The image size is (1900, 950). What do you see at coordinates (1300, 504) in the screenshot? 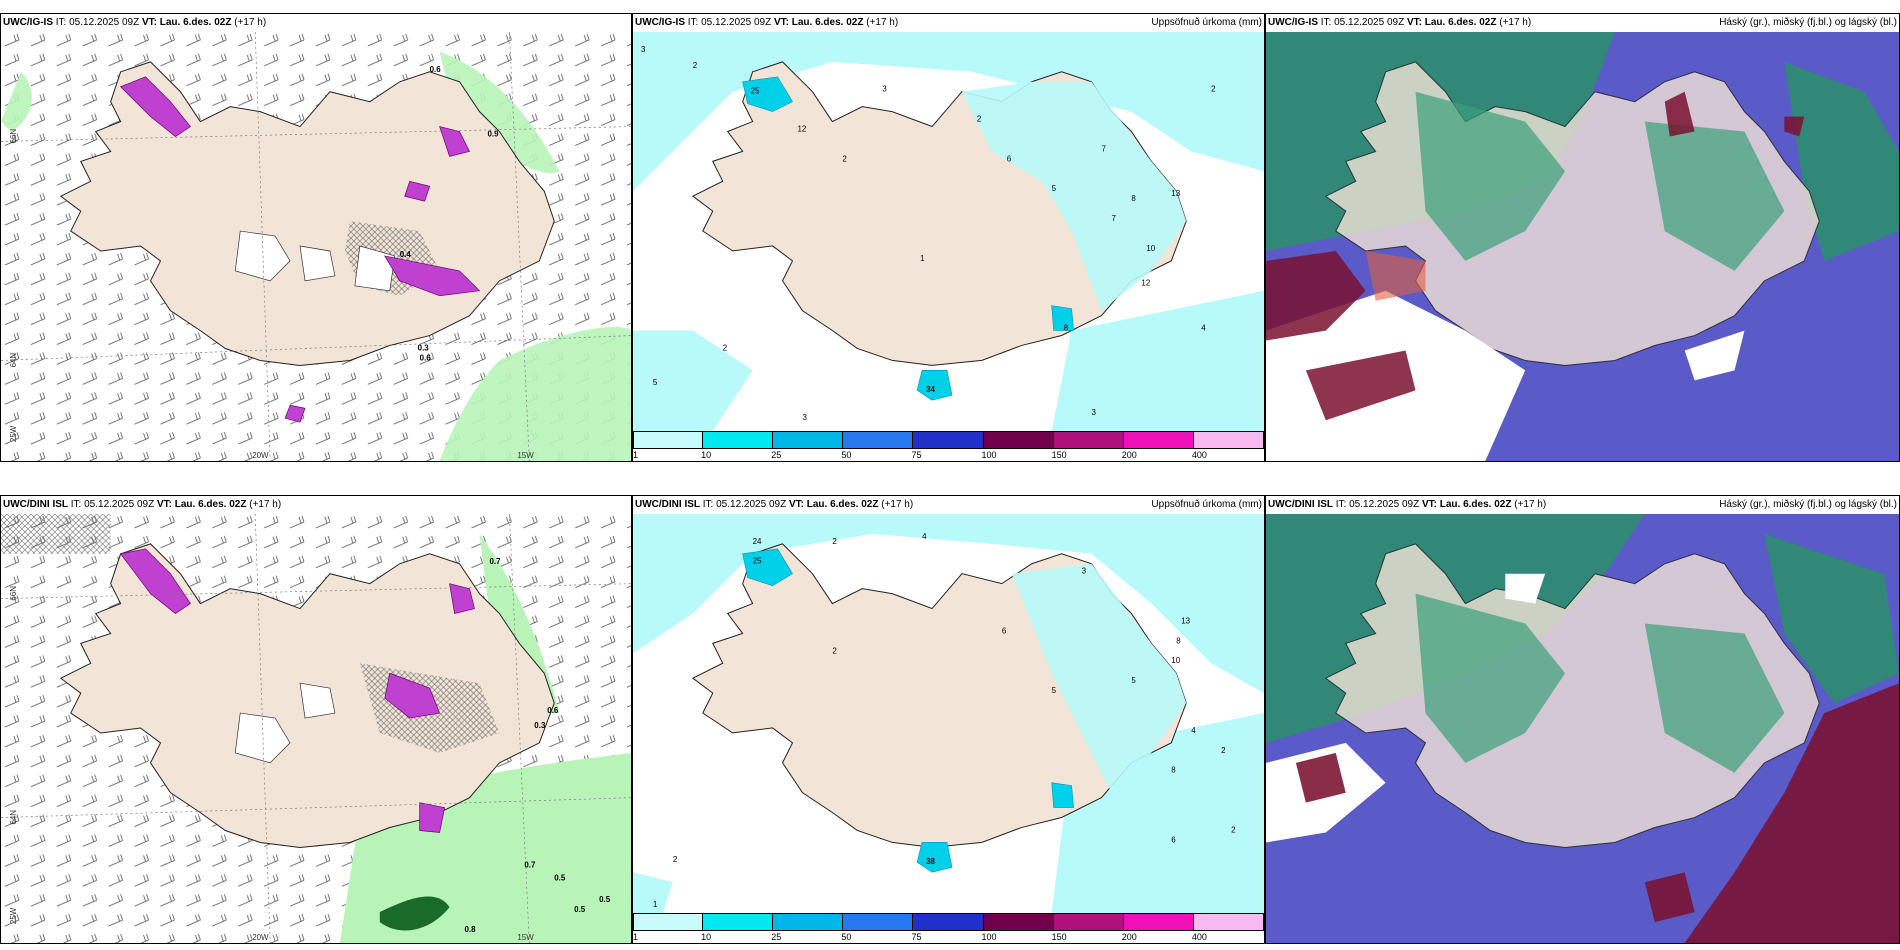
I see `model-name: UWC/DINI ISL` at bounding box center [1300, 504].